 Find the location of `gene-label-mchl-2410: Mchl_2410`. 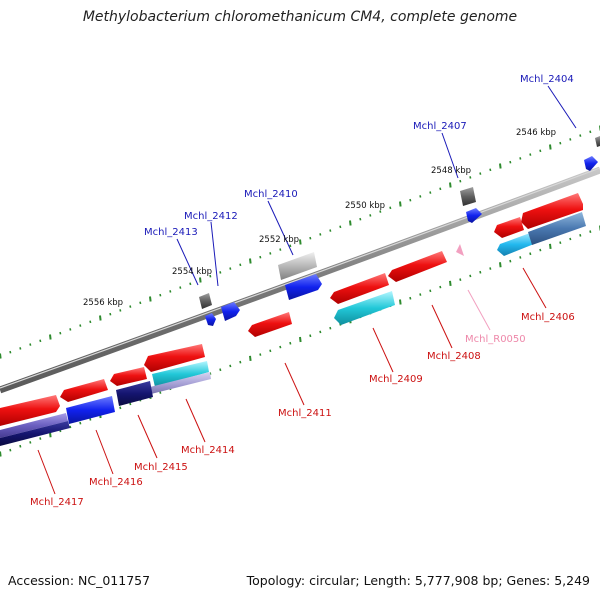

gene-label-mchl-2410: Mchl_2410 is located at coordinates (271, 194).